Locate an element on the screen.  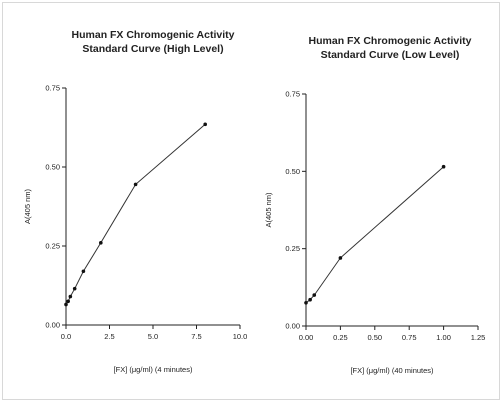
x-tick-label: 0.00 is located at coordinates (306, 337).